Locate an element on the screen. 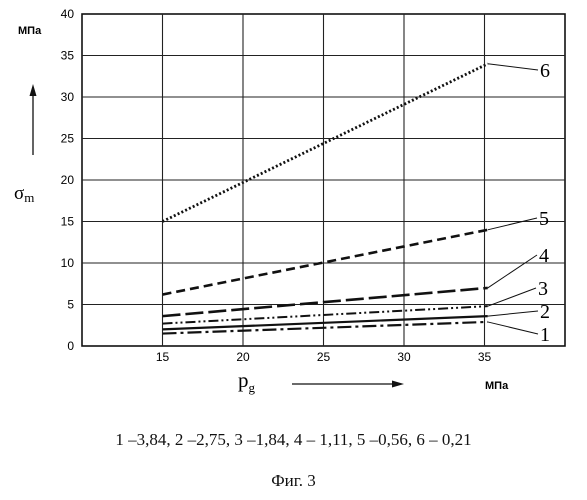  y-arrow-icon is located at coordinates (33, 119).